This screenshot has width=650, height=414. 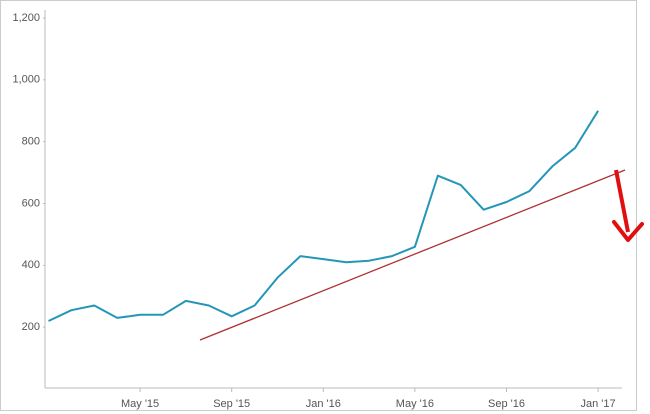 What do you see at coordinates (31, 265) in the screenshot?
I see `y-tick-label: 400` at bounding box center [31, 265].